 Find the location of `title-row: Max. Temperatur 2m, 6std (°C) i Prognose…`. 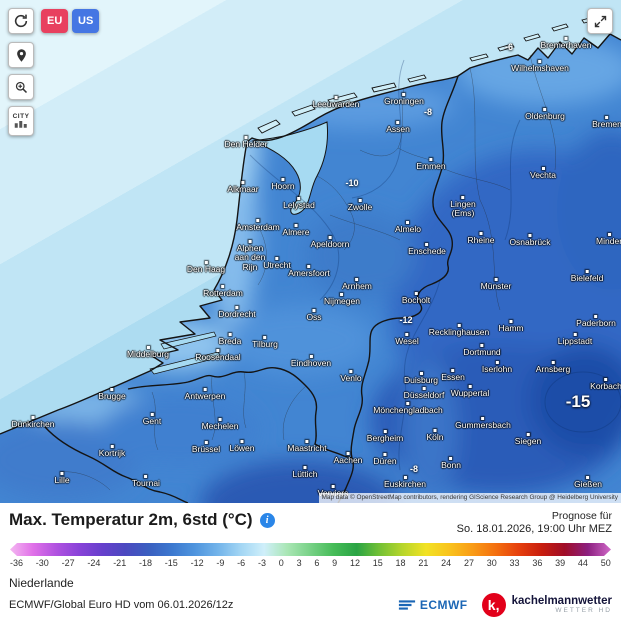

title-row: Max. Temperatur 2m, 6std (°C) i Prognose… is located at coordinates (310, 522).